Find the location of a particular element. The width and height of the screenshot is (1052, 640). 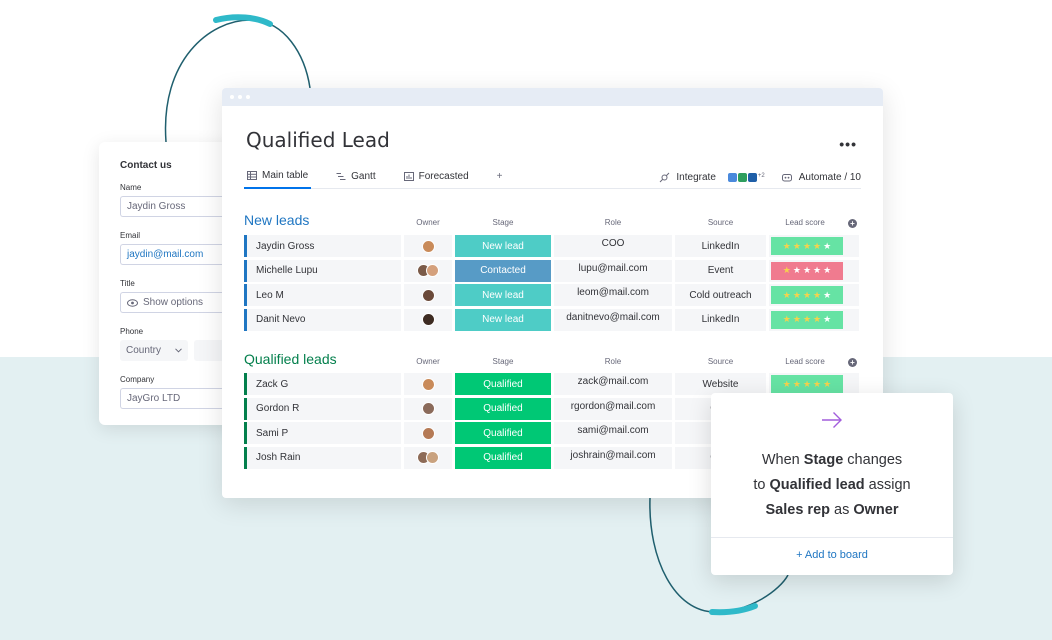

table-row: Jaydin Gross New lead COO LinkedIn ★ ★ ★ ★ ★ is located at coordinates (552, 246).